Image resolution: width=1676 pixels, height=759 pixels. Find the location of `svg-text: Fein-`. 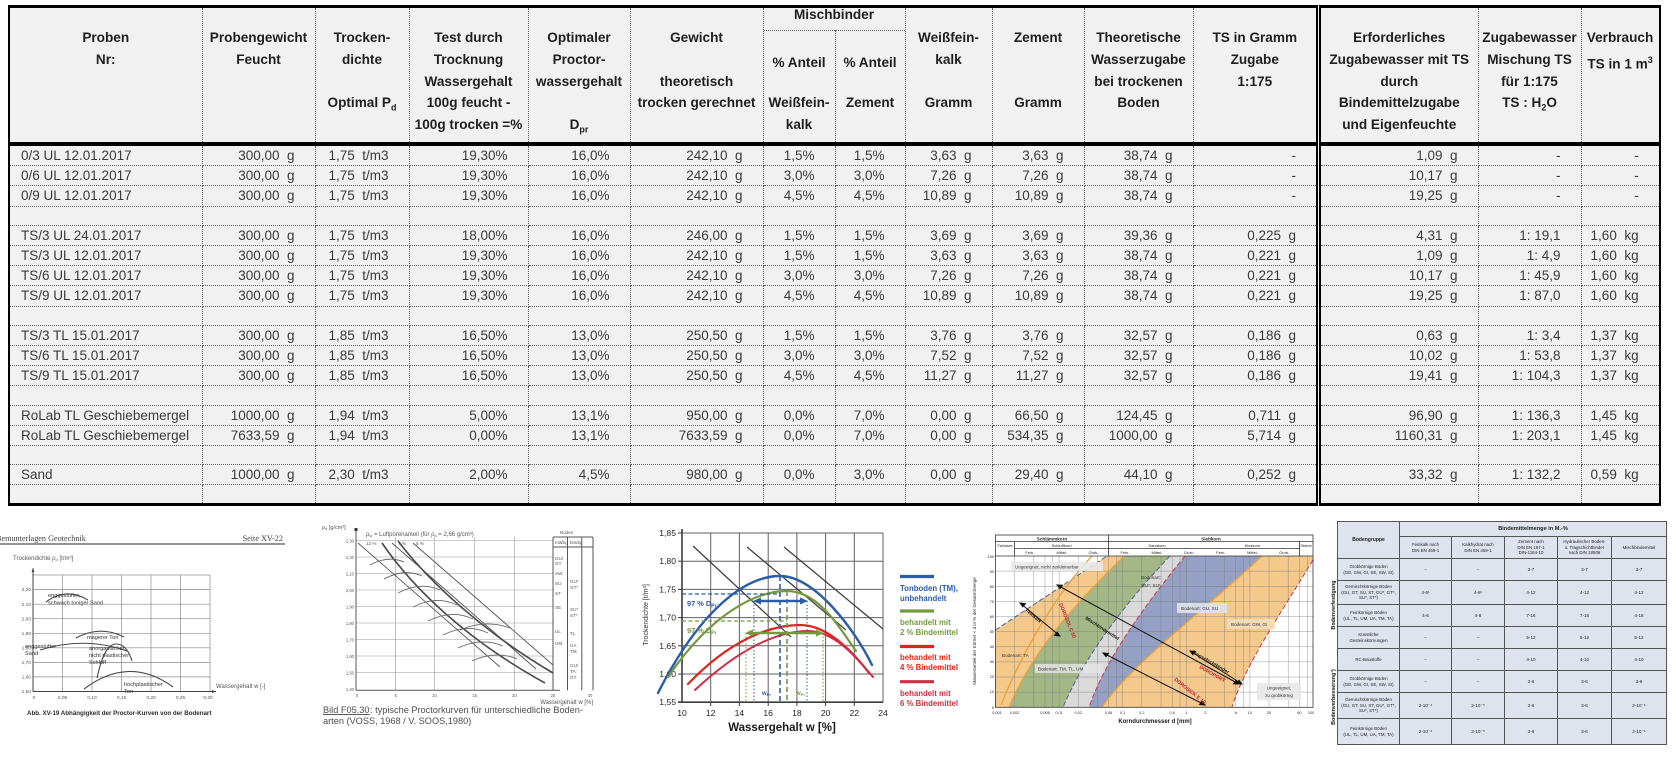

svg-text: Fein- is located at coordinates (1221, 552).